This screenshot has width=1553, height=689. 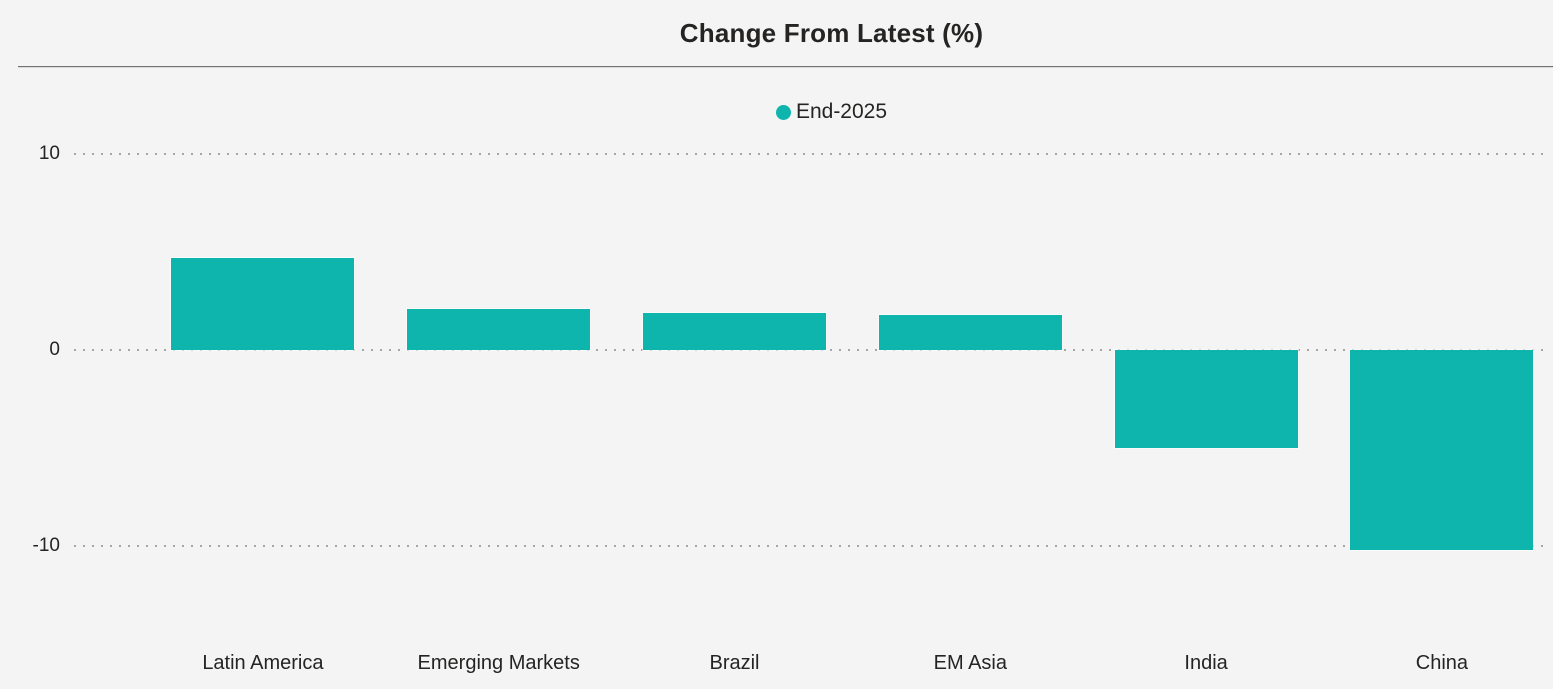 I want to click on bar-emerging-markets, so click(x=499, y=329).